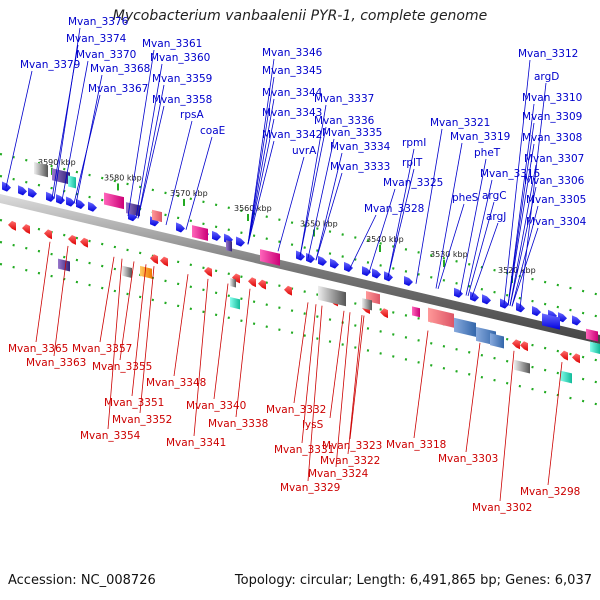 Image resolution: width=600 pixels, height=600 pixels. I want to click on forward-gene-label: Mvan_3328, so click(394, 209).